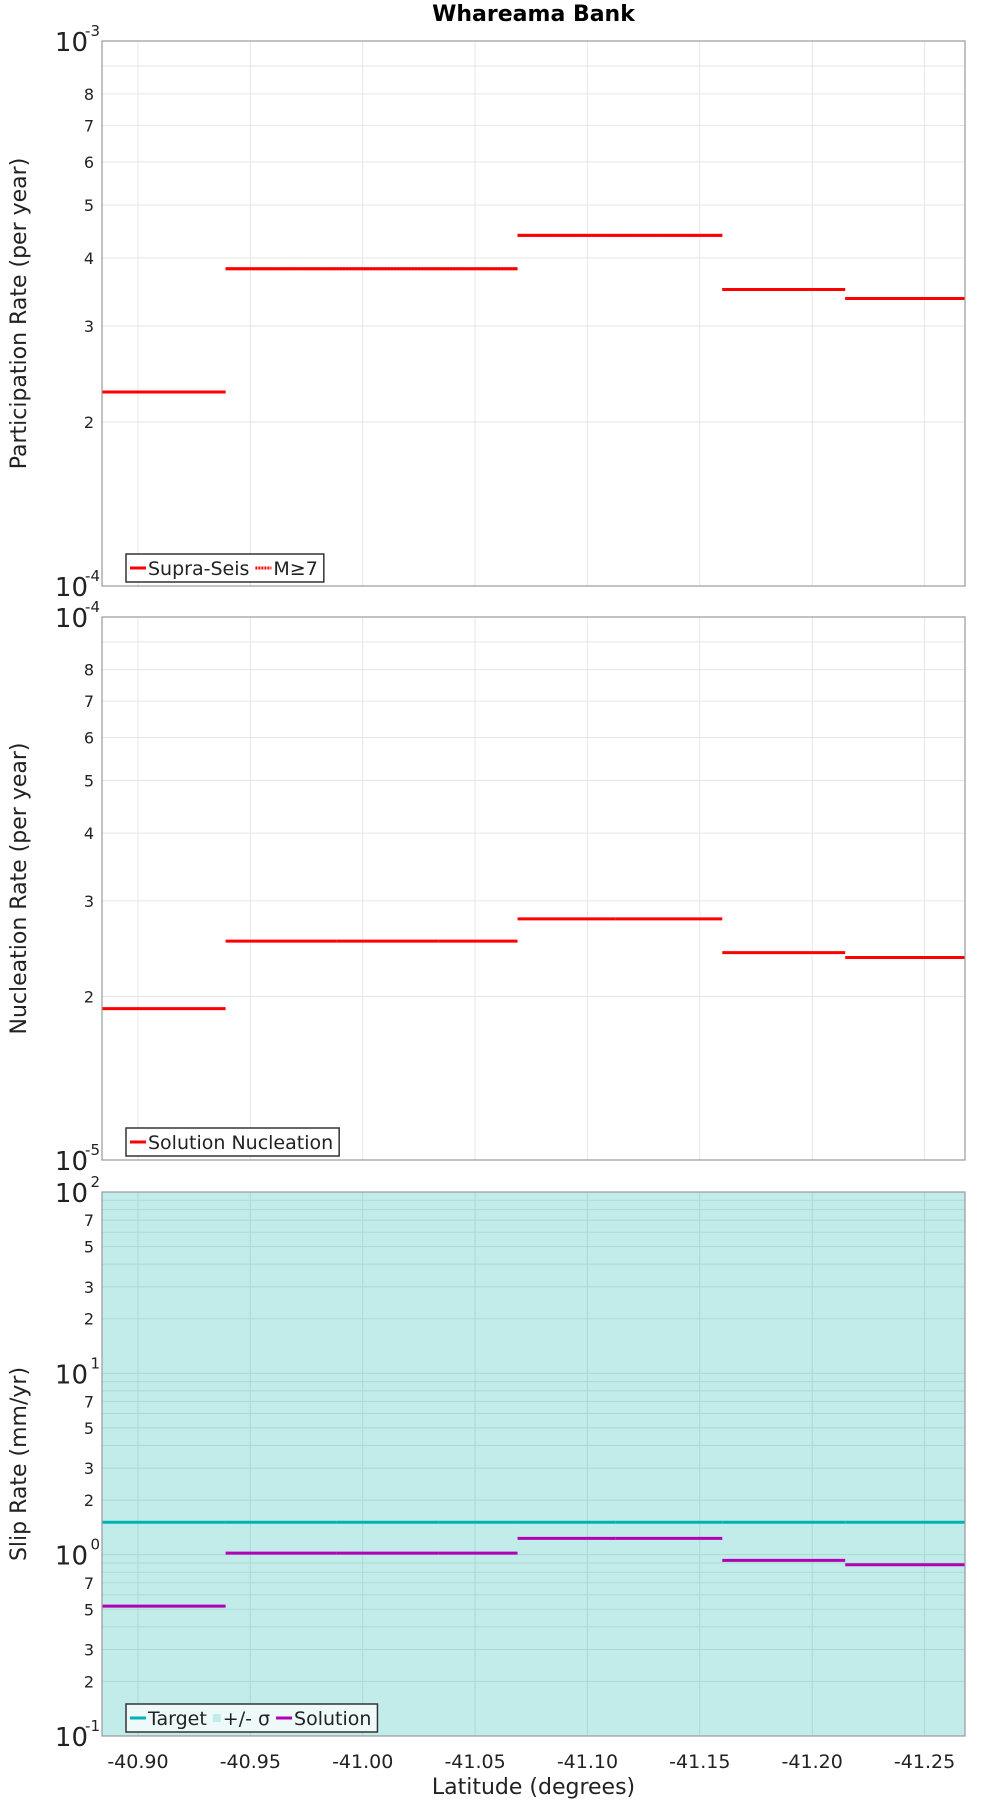 Image resolution: width=1000 pixels, height=1800 pixels. Describe the element at coordinates (177, 1719) in the screenshot. I see `legend-label: Target` at that location.